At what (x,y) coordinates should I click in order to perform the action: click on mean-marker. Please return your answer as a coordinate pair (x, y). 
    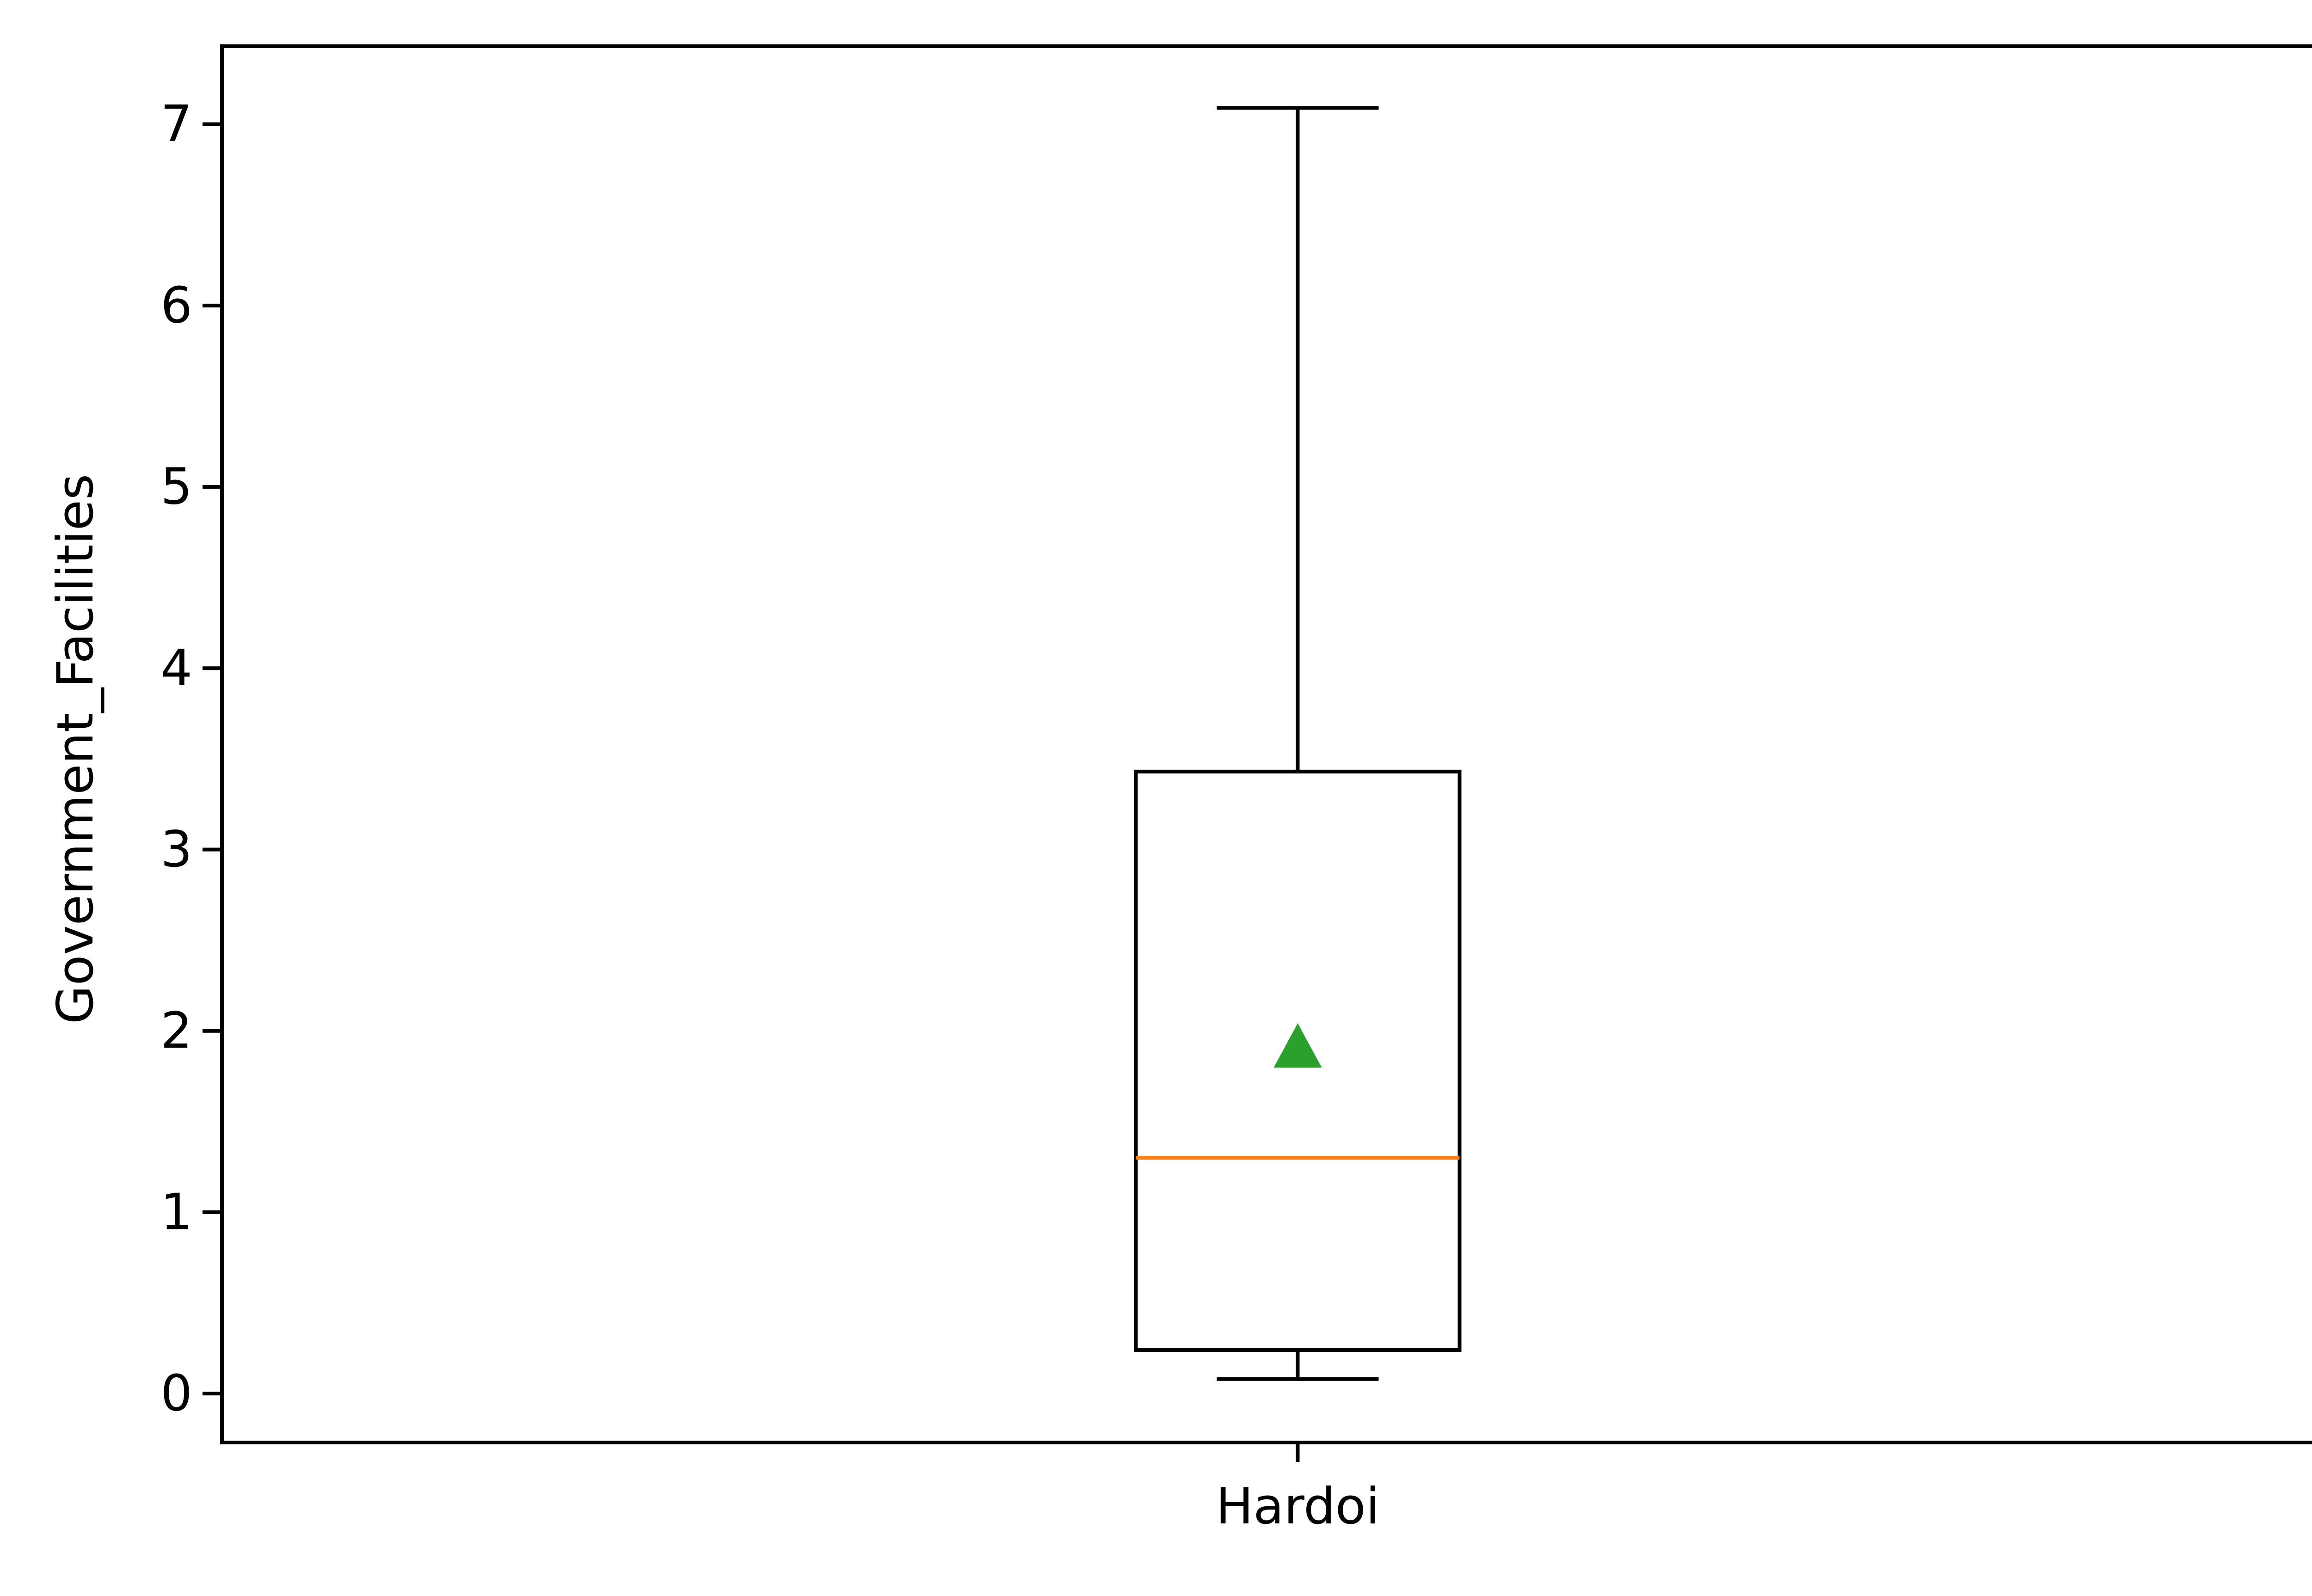
    Looking at the image, I should click on (1297, 1045).